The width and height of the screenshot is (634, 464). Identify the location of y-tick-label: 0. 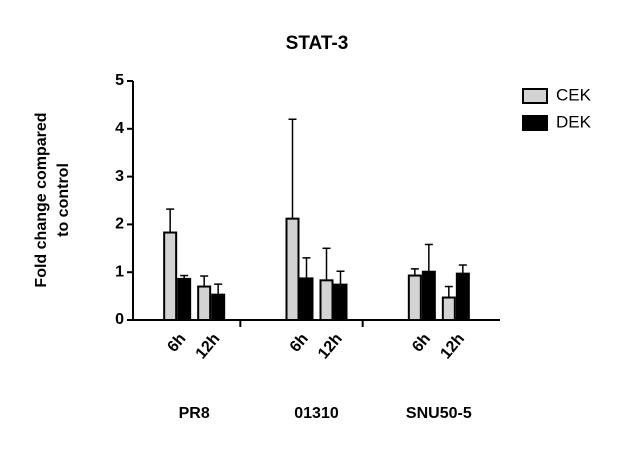
(119, 319).